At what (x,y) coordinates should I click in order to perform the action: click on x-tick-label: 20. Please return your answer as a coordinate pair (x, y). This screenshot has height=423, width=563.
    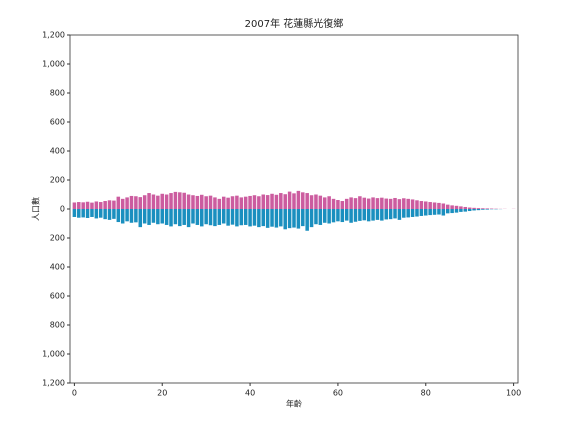
    Looking at the image, I should click on (162, 393).